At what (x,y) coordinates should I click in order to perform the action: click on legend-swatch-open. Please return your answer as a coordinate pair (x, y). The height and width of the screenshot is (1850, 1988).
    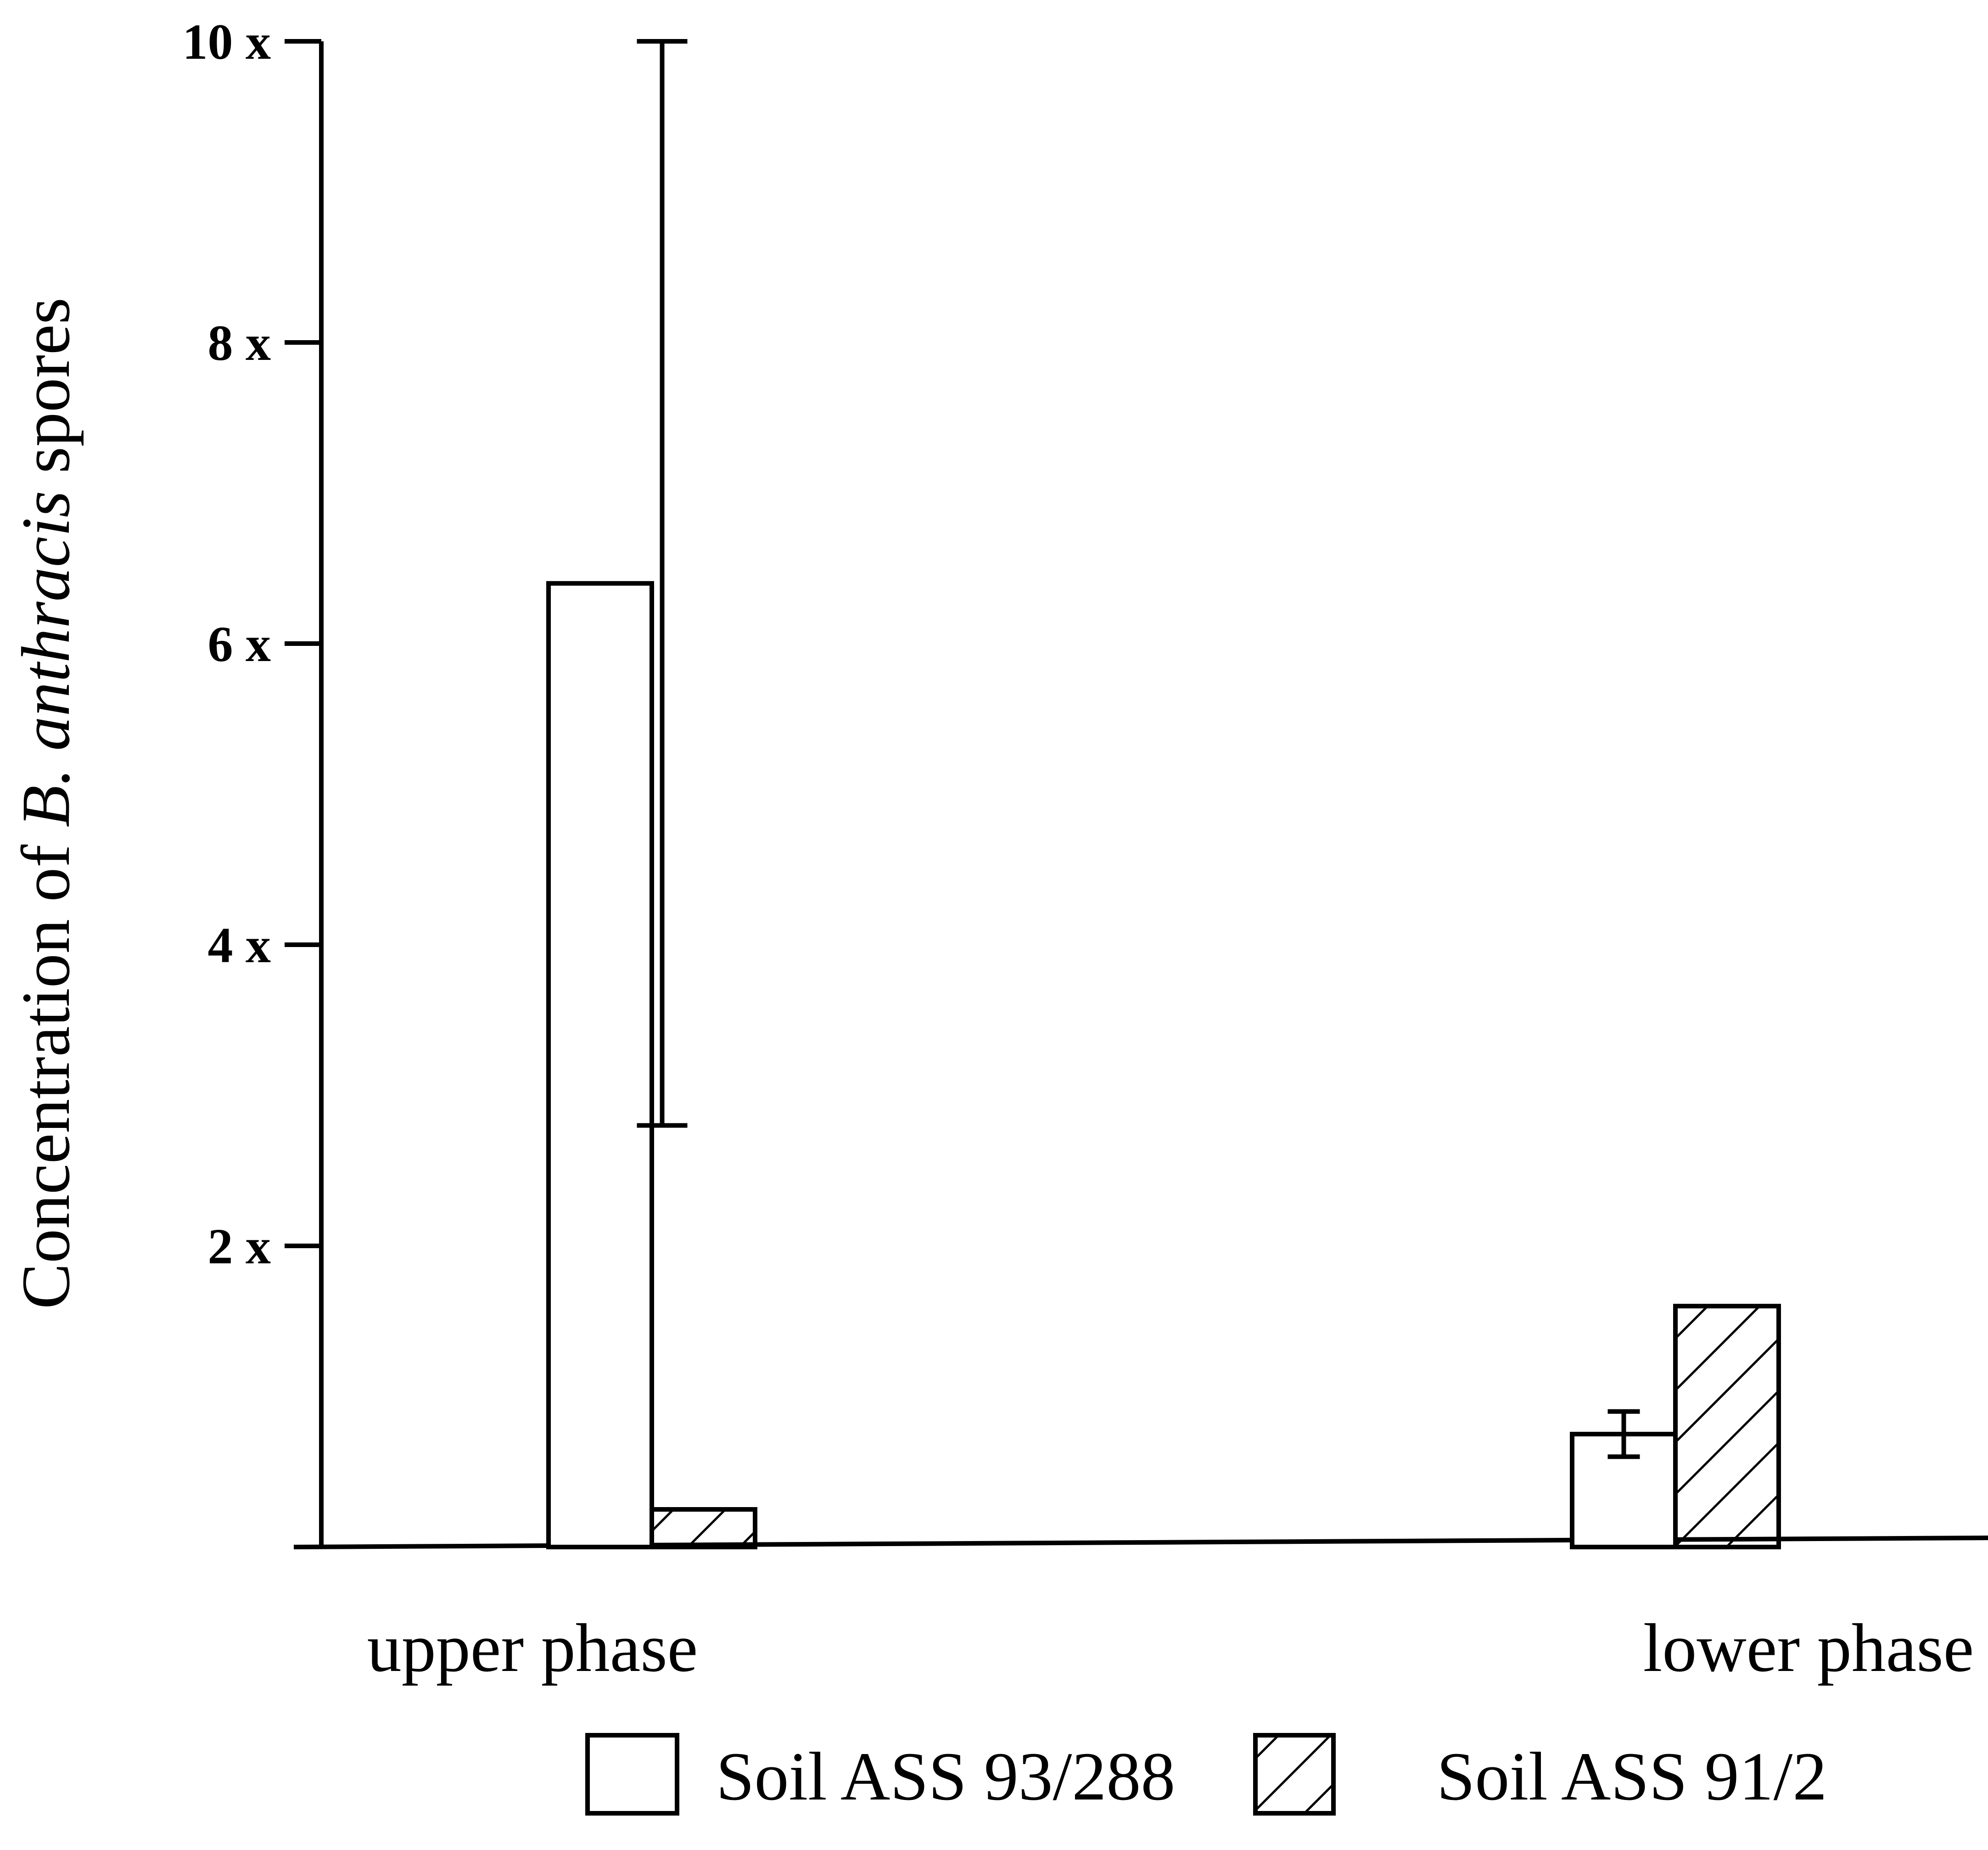
    Looking at the image, I should click on (632, 1774).